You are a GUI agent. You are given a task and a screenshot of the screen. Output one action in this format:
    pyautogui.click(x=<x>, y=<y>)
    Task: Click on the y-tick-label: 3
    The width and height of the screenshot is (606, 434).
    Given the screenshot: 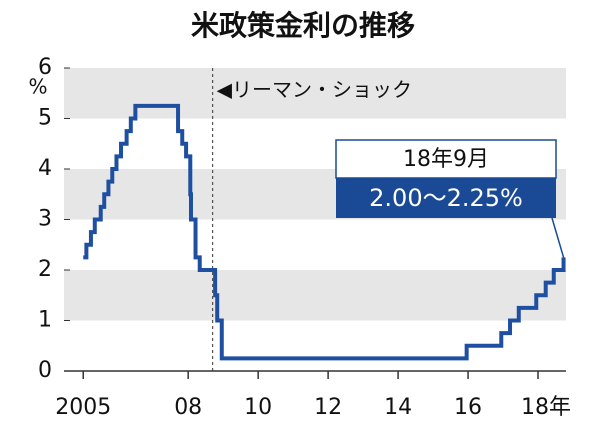 What is the action you would take?
    pyautogui.click(x=45, y=219)
    